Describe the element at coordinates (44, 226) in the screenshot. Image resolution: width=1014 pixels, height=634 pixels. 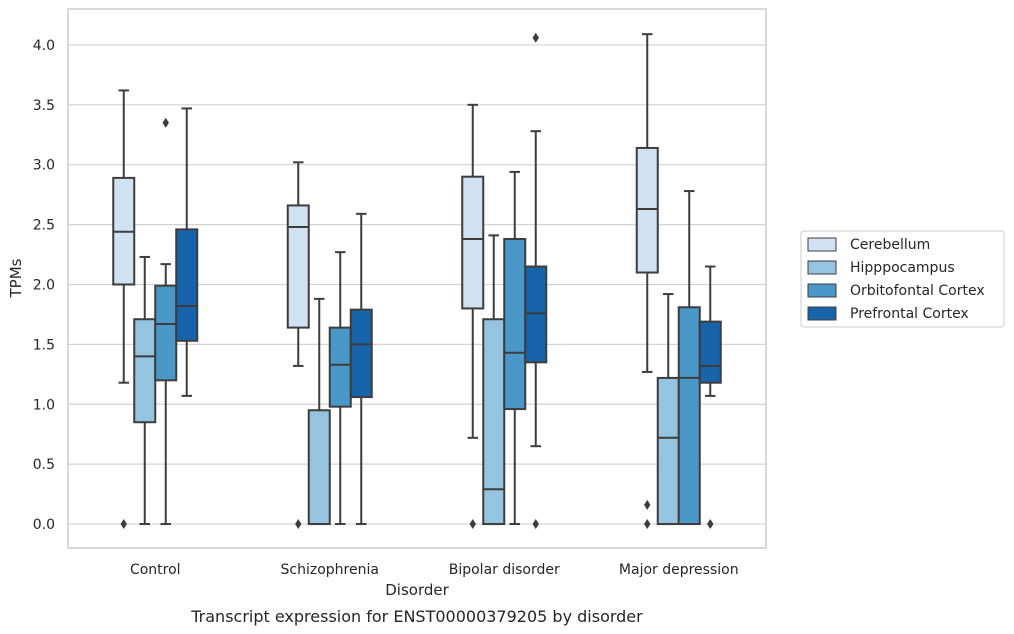
I see `y-tick-label: 2.5` at that location.